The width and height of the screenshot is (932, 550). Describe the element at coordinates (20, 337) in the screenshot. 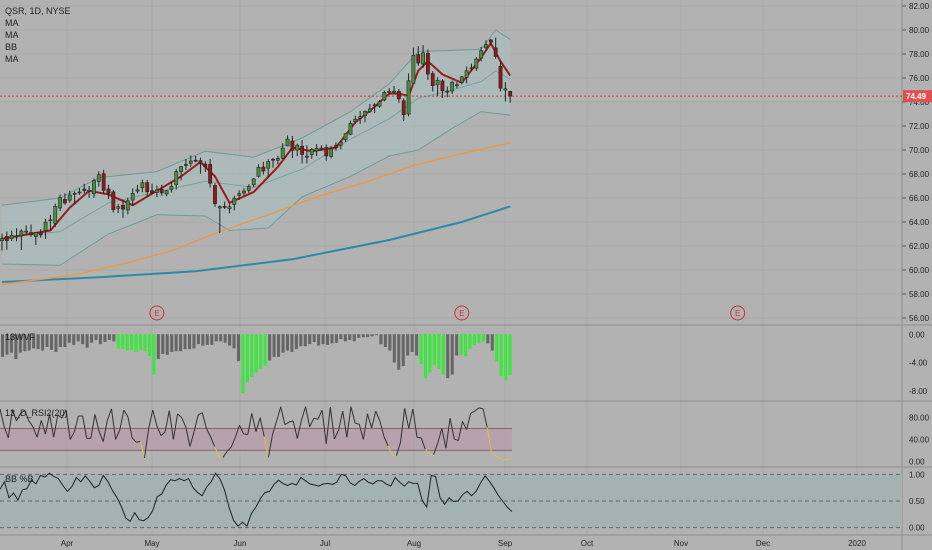

I see `wvf-panel-label: 13WVF` at that location.